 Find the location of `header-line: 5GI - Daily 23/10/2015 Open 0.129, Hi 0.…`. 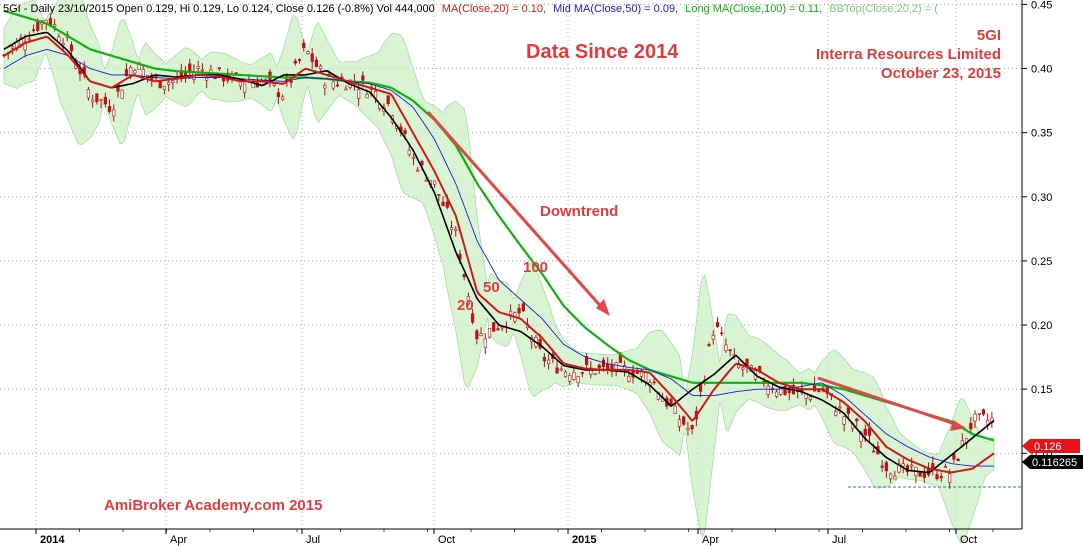

header-line: 5GI - Daily 23/10/2015 Open 0.129, Hi 0.… is located at coordinates (470, 9).